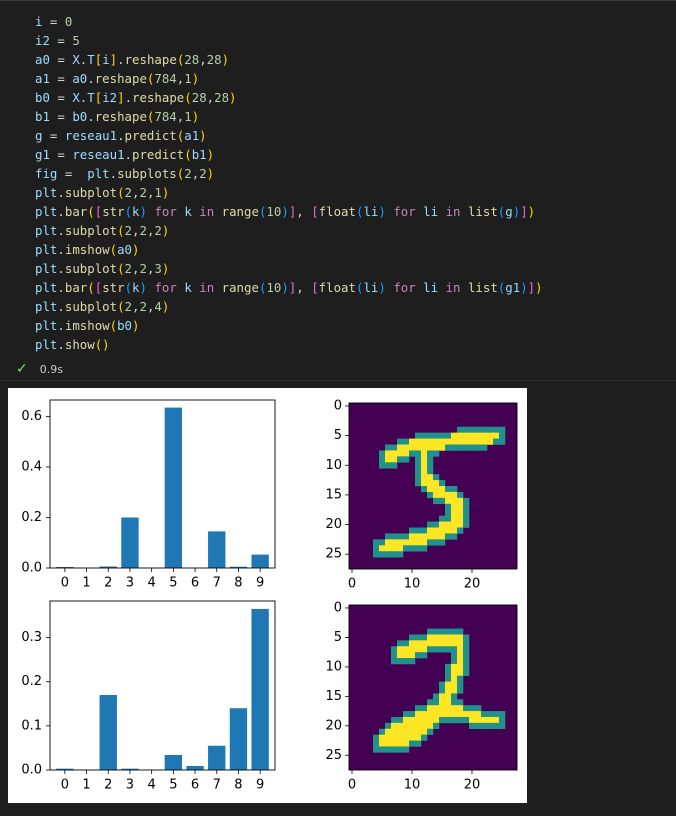  What do you see at coordinates (289, 173) in the screenshot?
I see `code-line: fig = plt.subplots(2,2)` at bounding box center [289, 173].